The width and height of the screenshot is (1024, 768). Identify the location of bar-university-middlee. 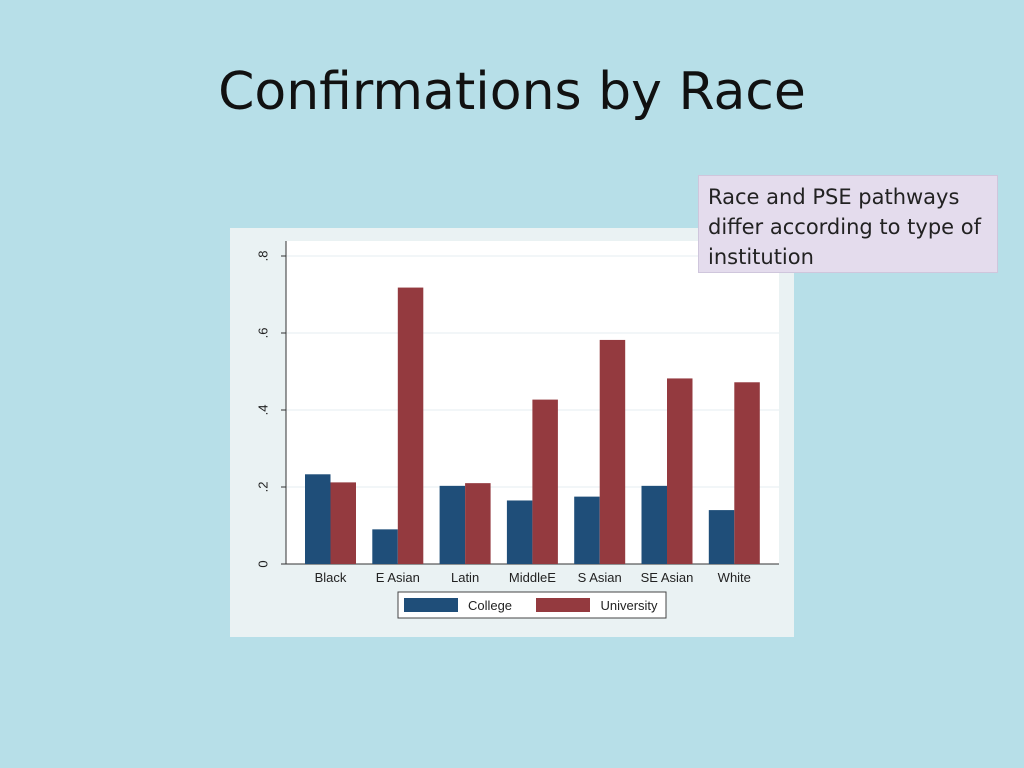
(545, 481).